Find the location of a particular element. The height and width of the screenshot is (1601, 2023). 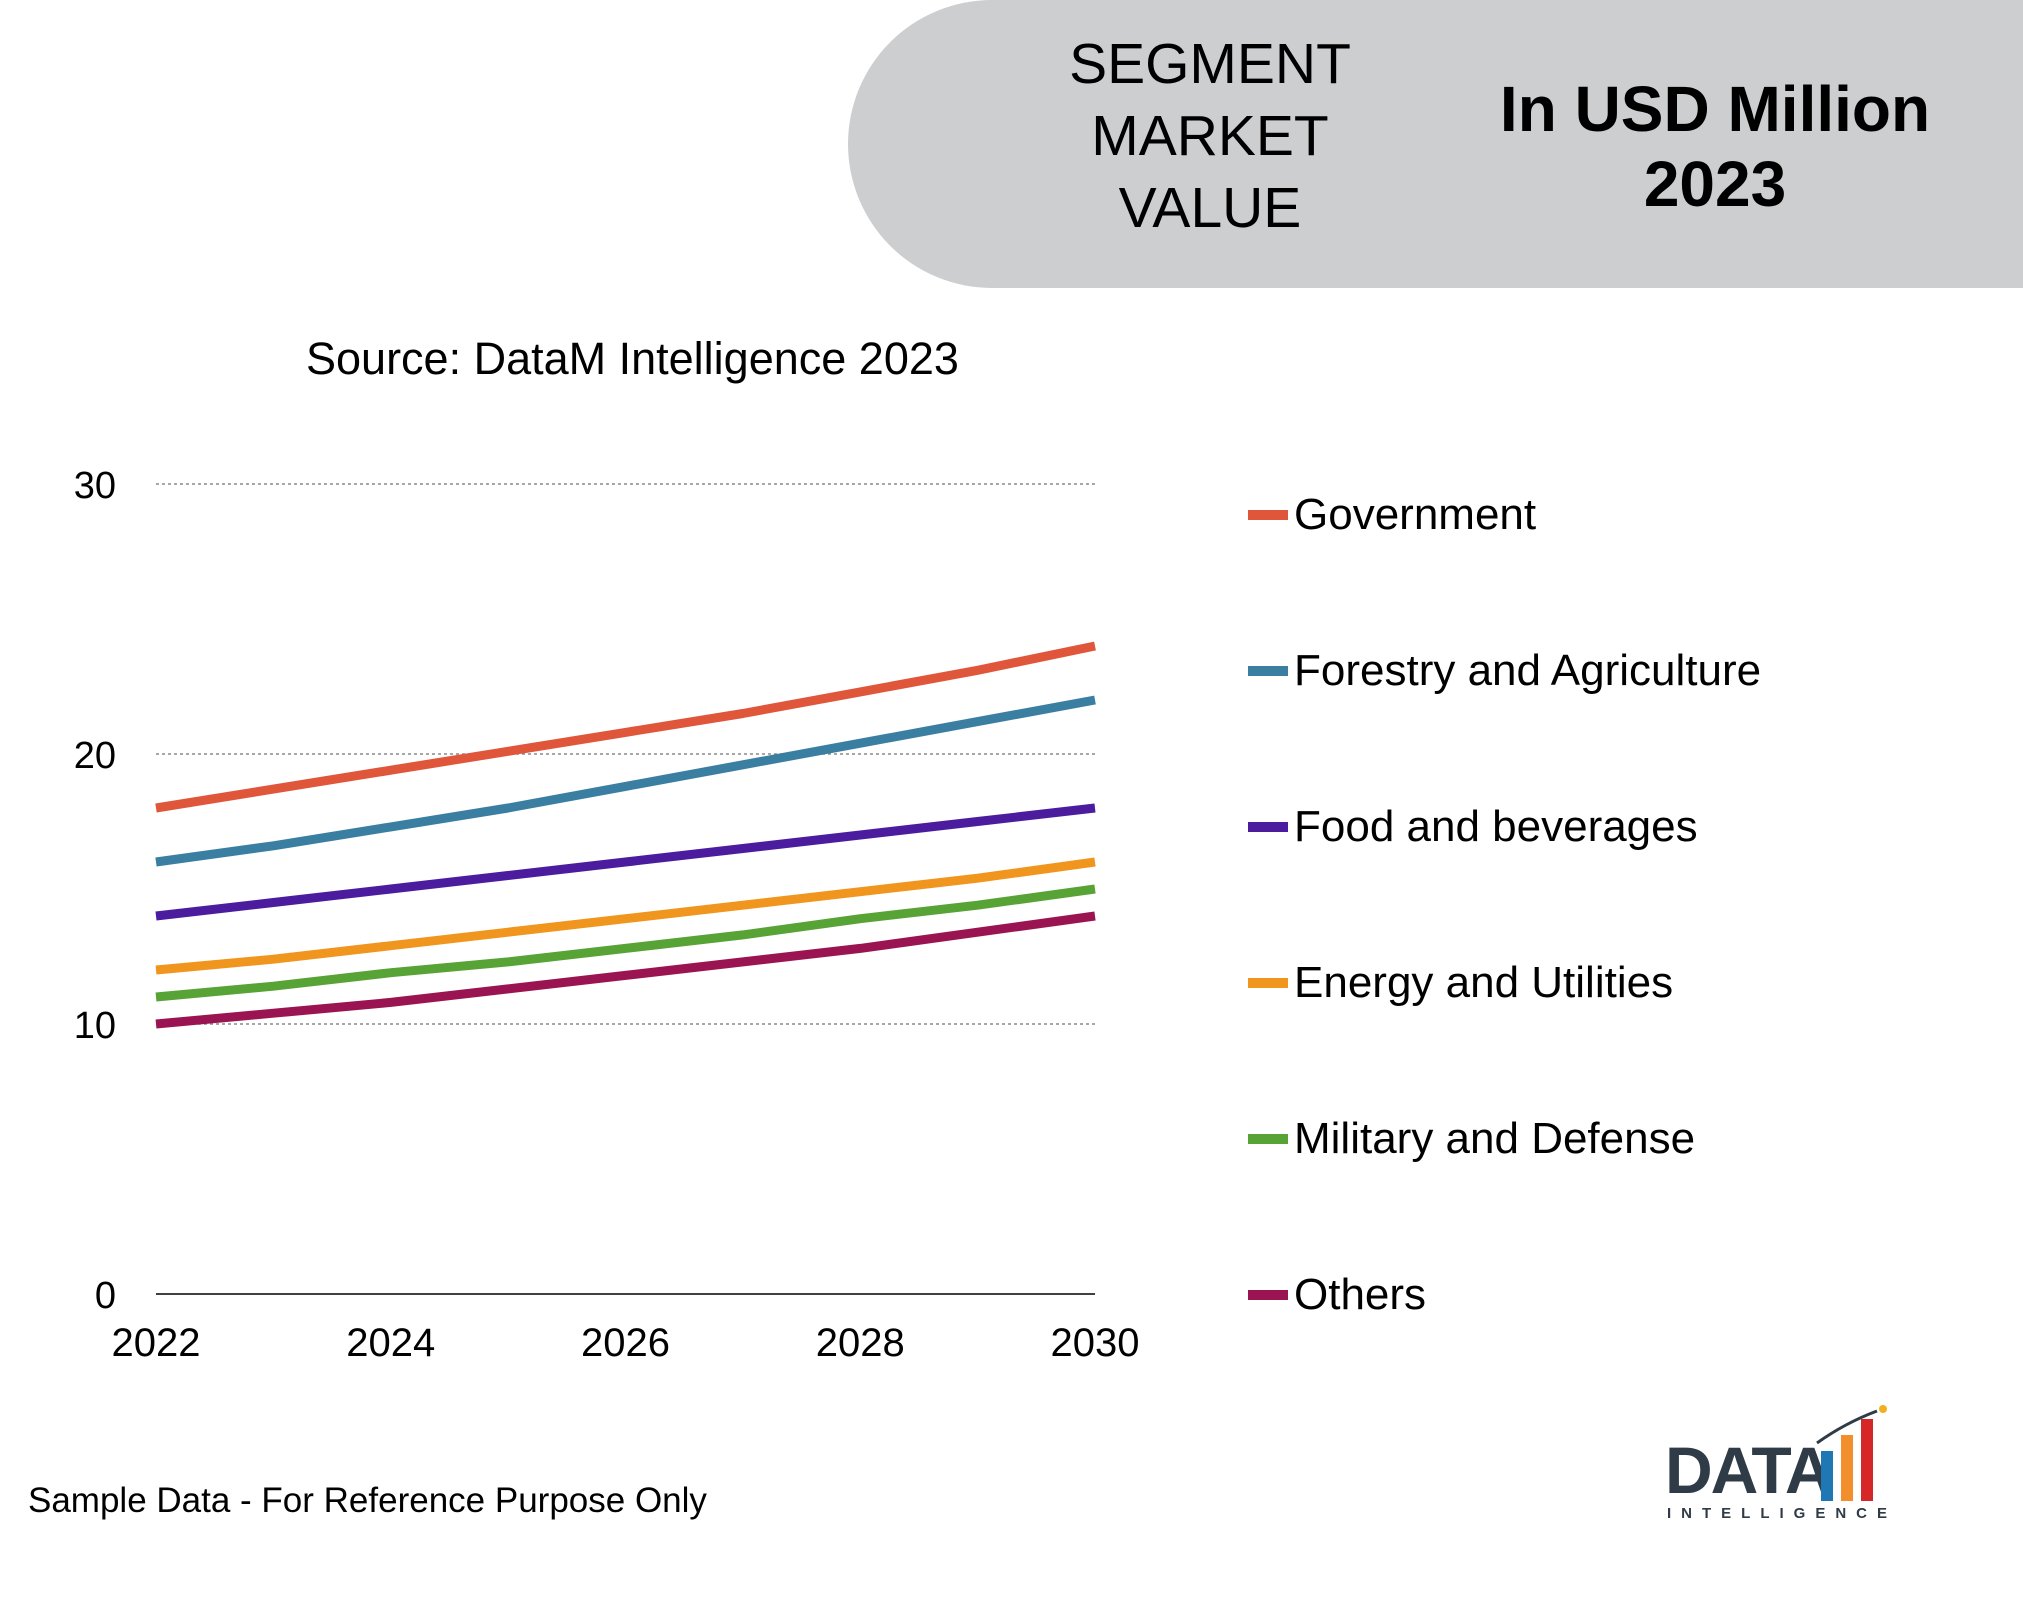

x-tick-label: 2024 is located at coordinates (390, 1343).